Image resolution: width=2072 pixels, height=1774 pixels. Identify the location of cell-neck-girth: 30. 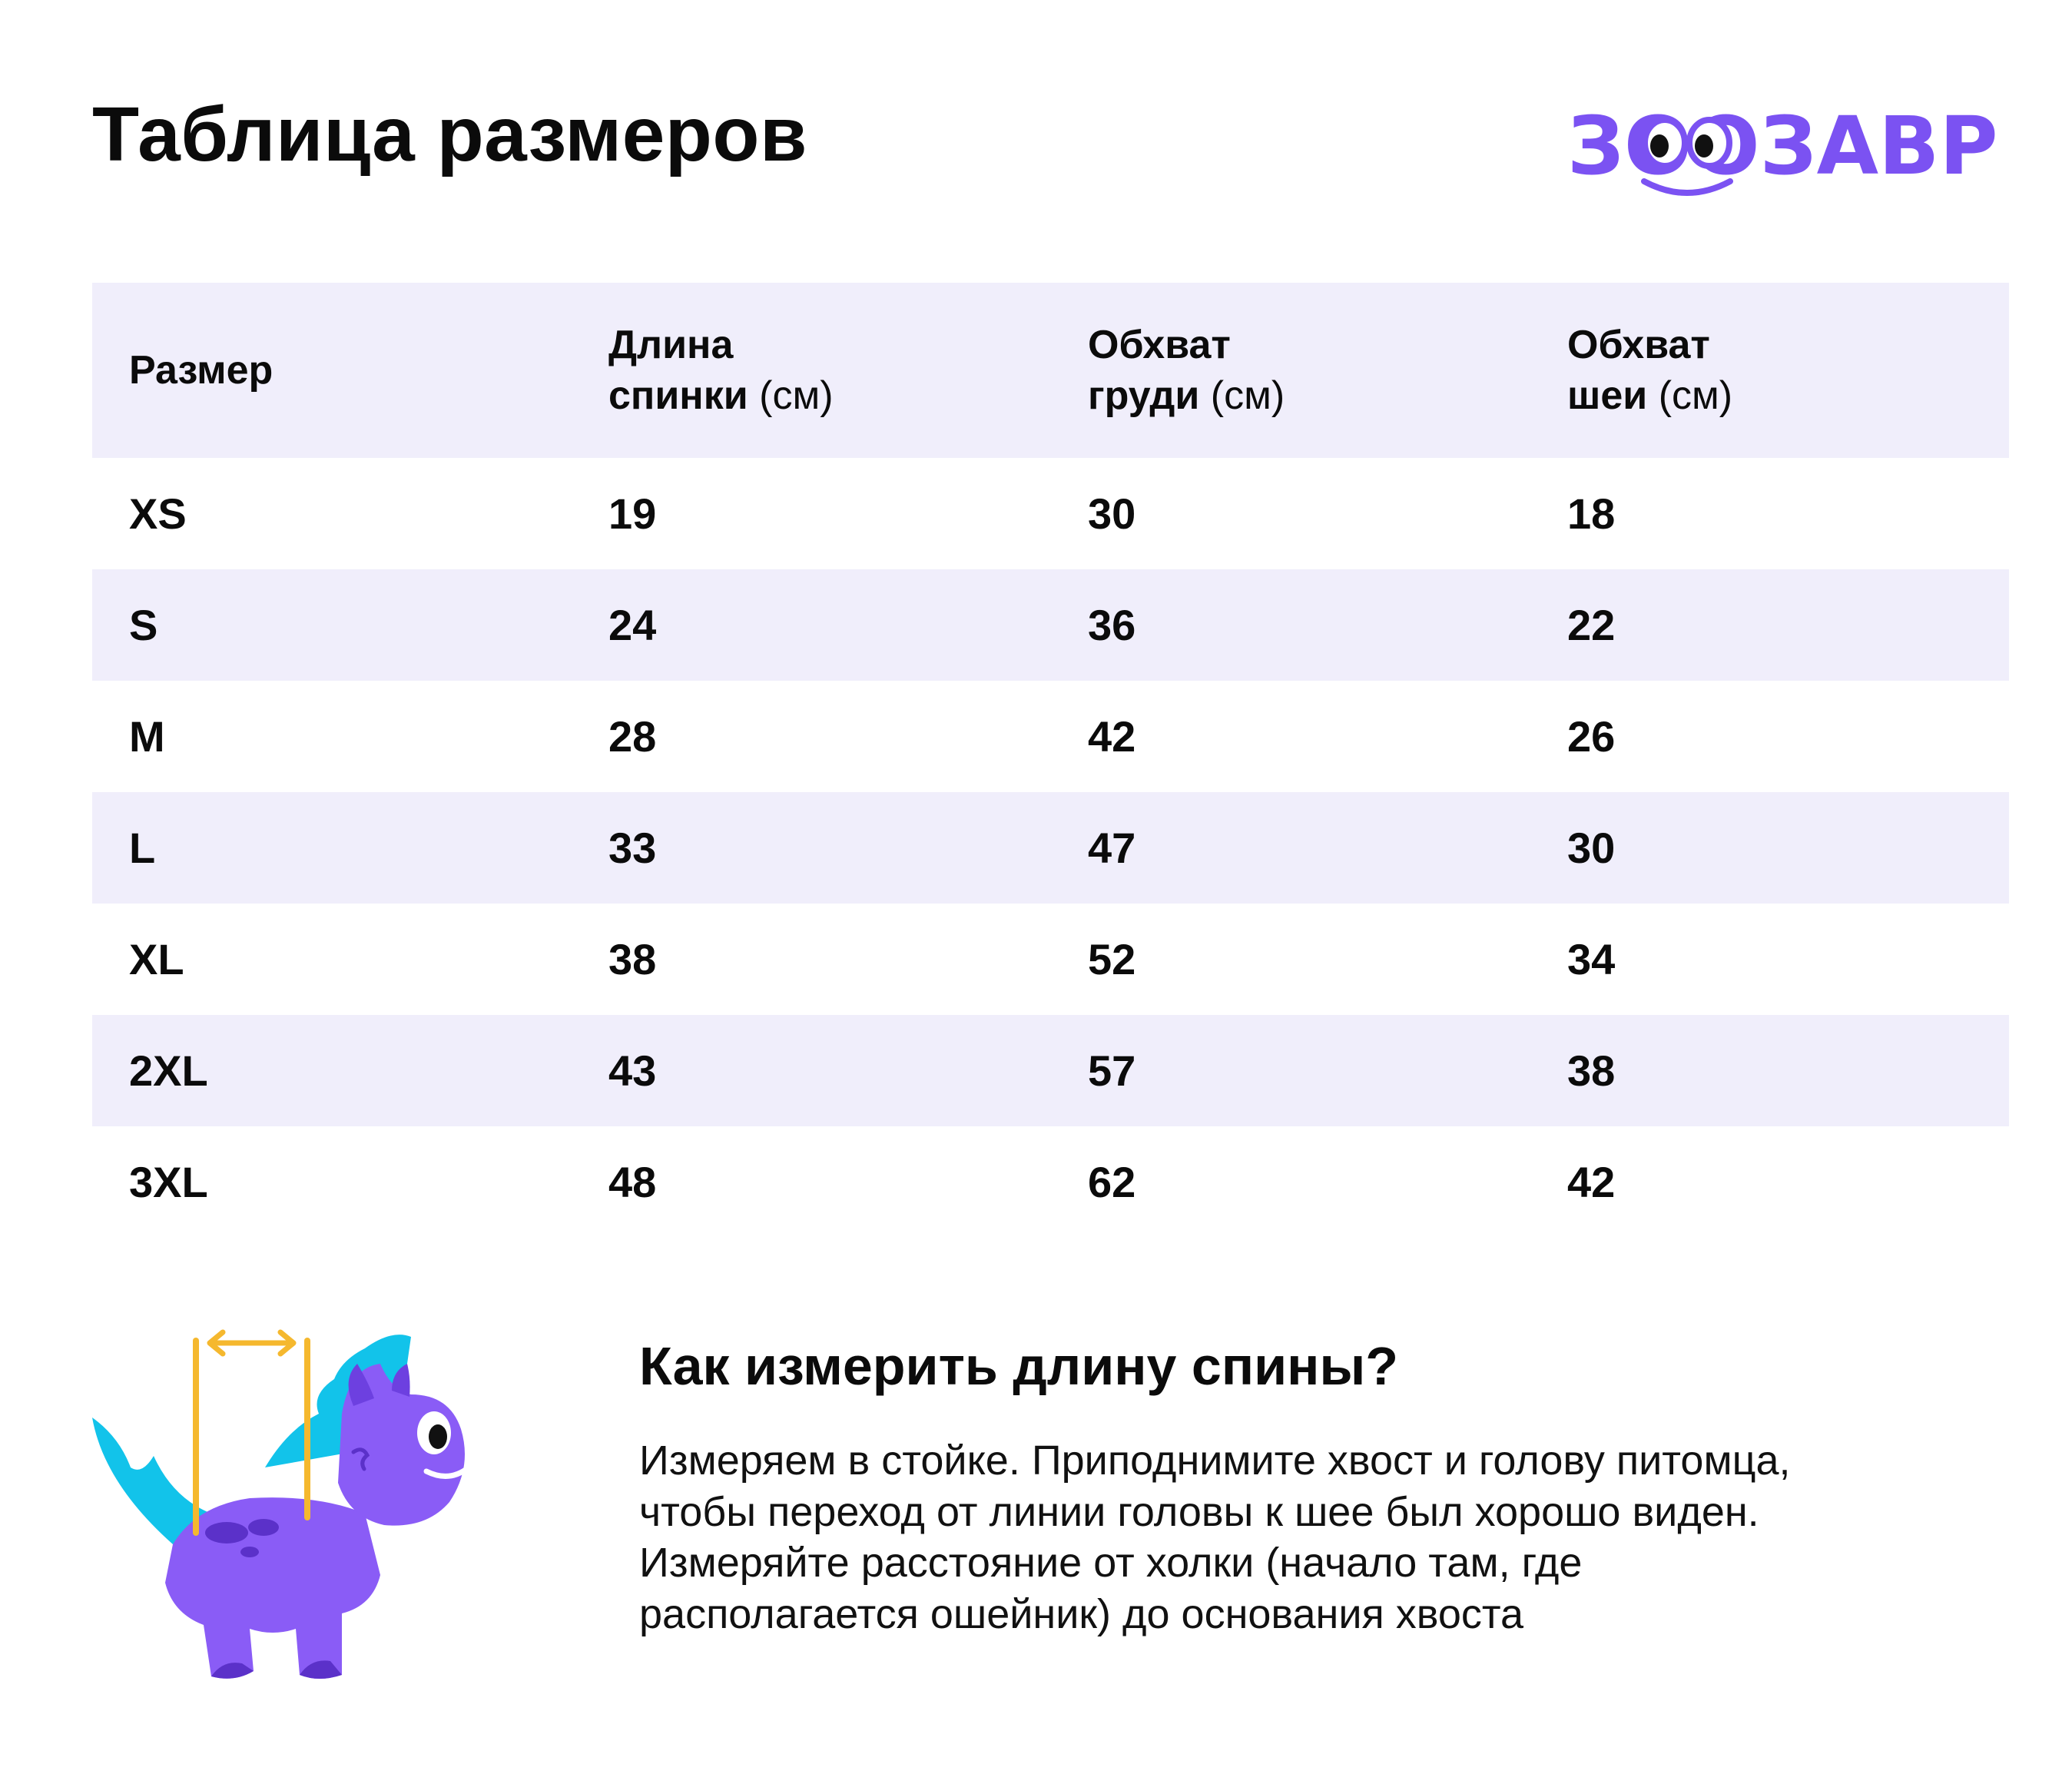
(1591, 848).